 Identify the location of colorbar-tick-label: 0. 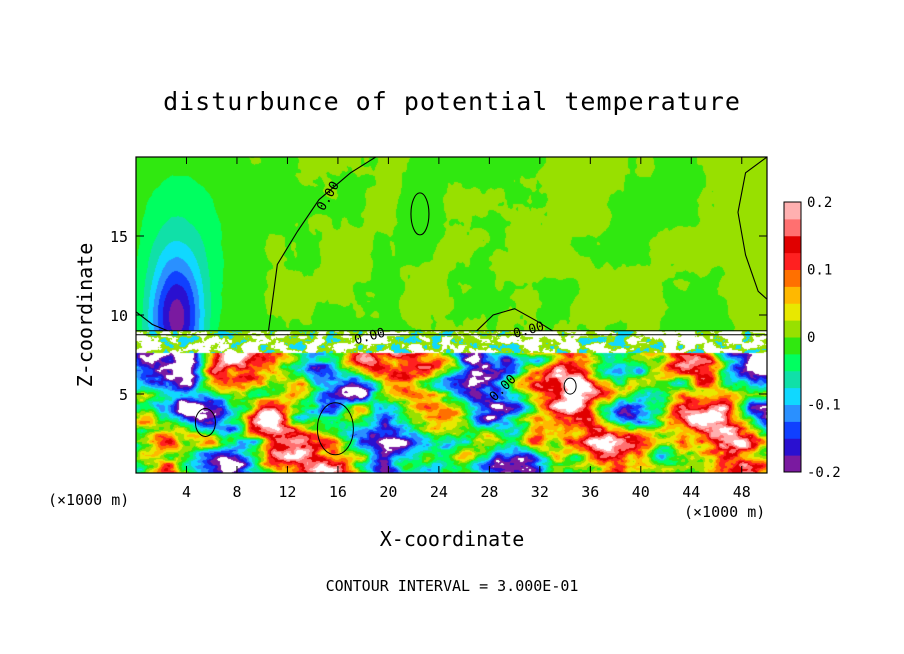
(811, 338).